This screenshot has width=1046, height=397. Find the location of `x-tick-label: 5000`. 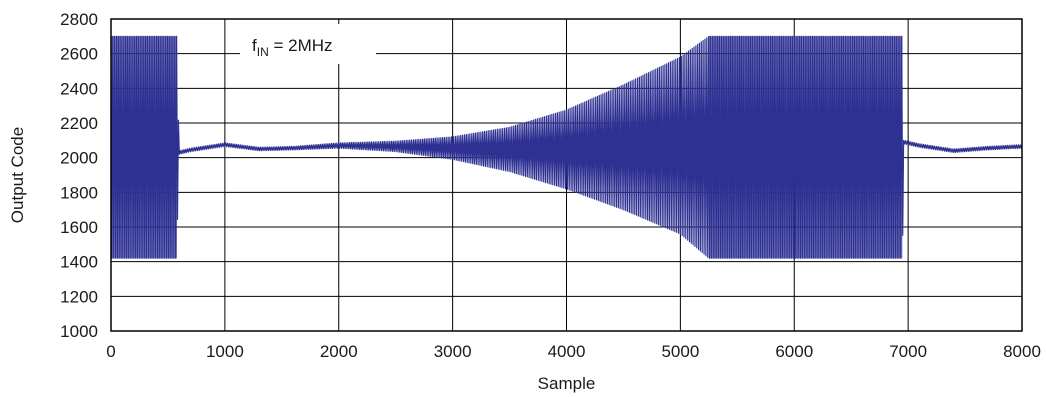

x-tick-label: 5000 is located at coordinates (680, 351).